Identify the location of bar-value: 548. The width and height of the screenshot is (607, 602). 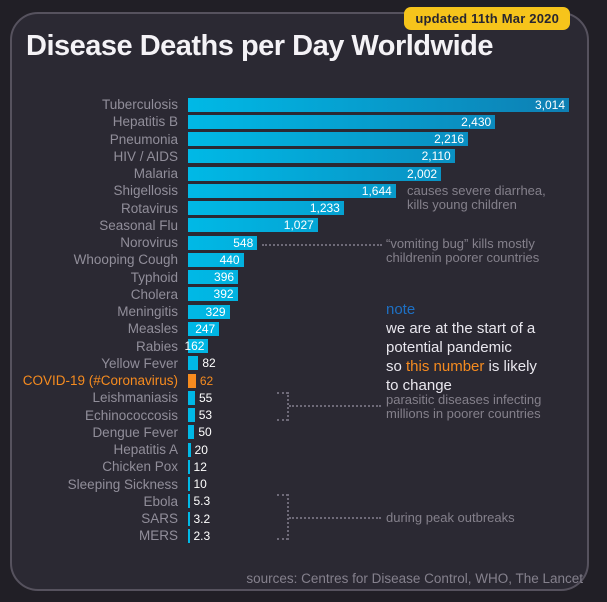
(243, 242).